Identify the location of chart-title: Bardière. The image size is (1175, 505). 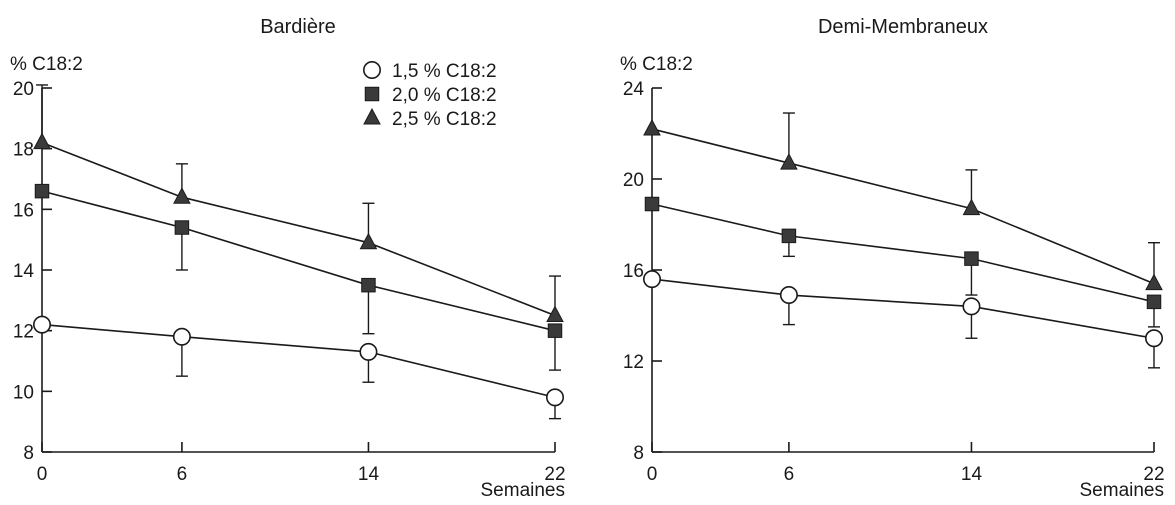
(298, 27).